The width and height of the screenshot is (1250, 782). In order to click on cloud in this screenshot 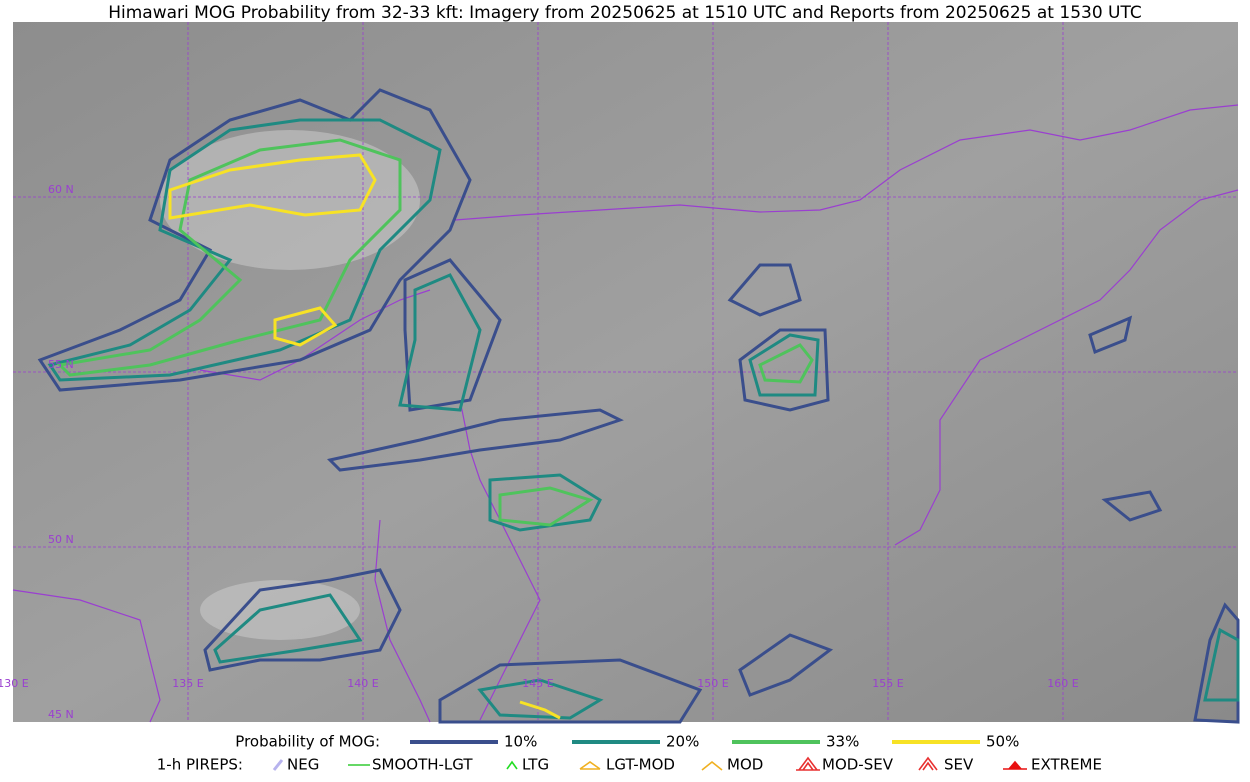, I will do `click(280, 610)`.